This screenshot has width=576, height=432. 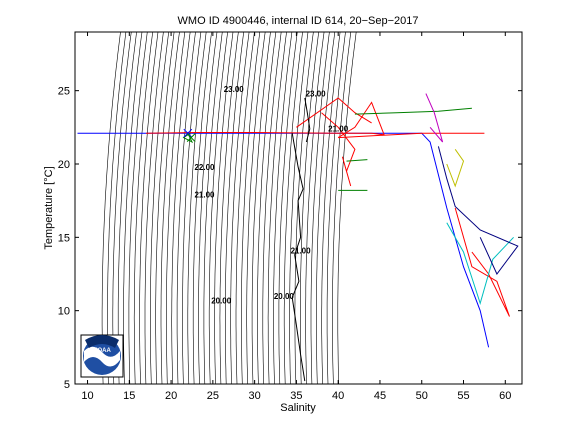 What do you see at coordinates (102, 351) in the screenshot?
I see `logo-text: NOAA` at bounding box center [102, 351].